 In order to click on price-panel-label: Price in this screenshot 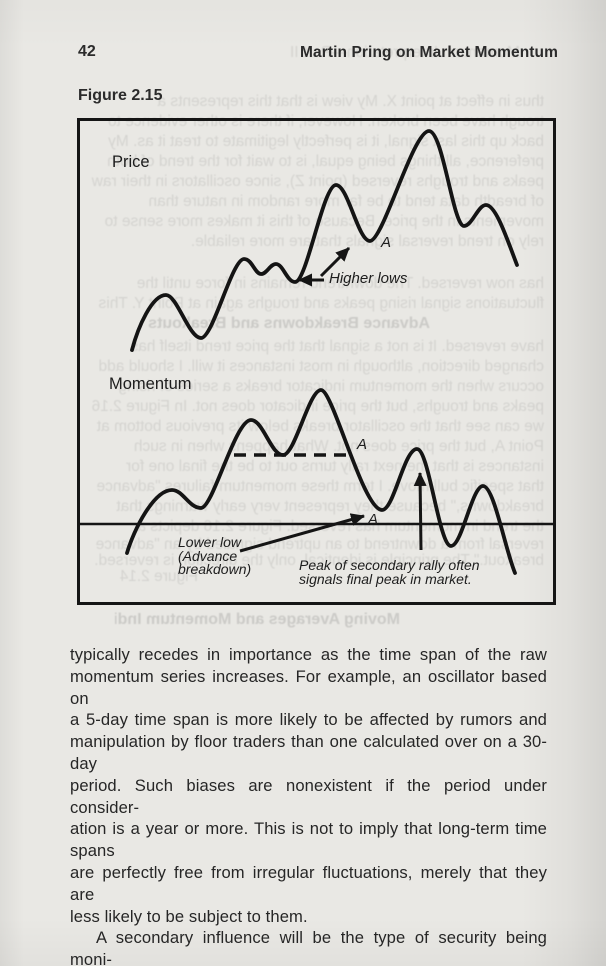, I will do `click(131, 162)`.